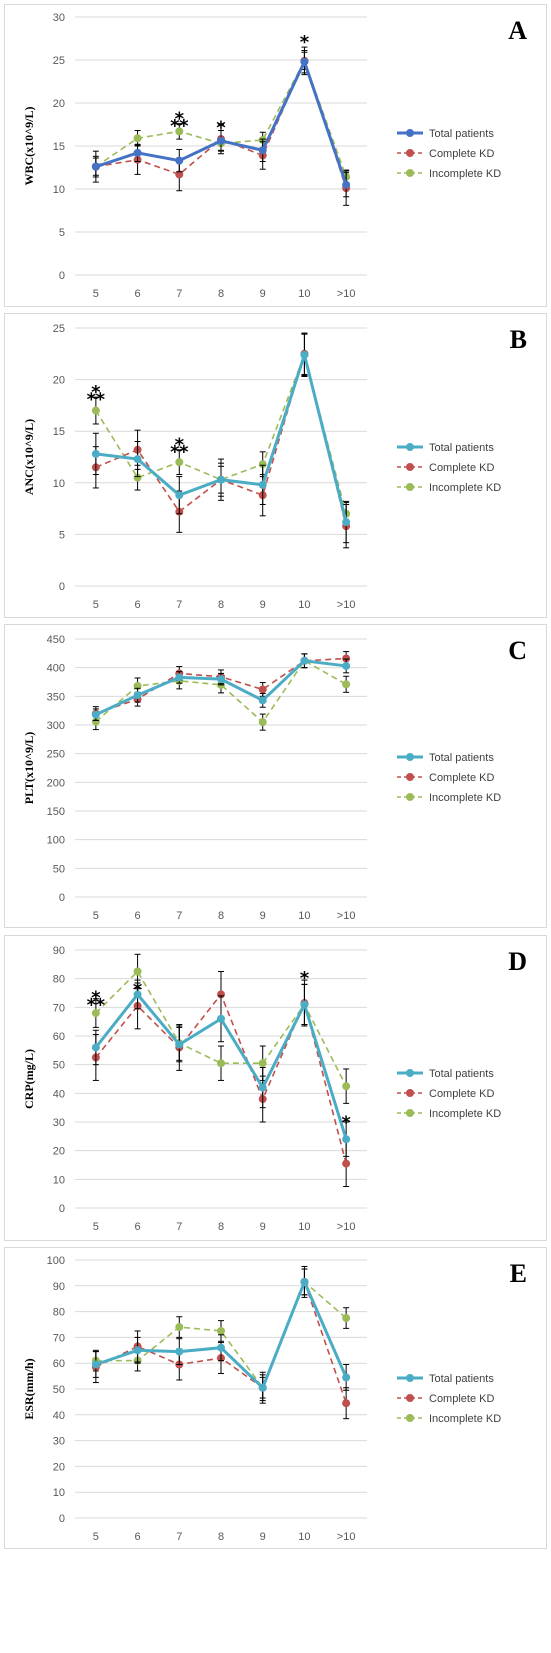  I want to click on y-tick-label: 25, so click(59, 61).